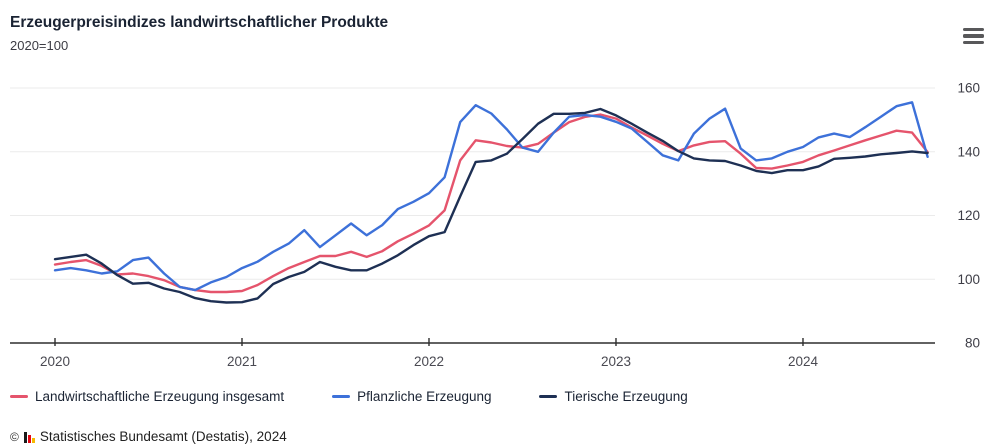  I want to click on x-tick-label: 2024, so click(803, 361).